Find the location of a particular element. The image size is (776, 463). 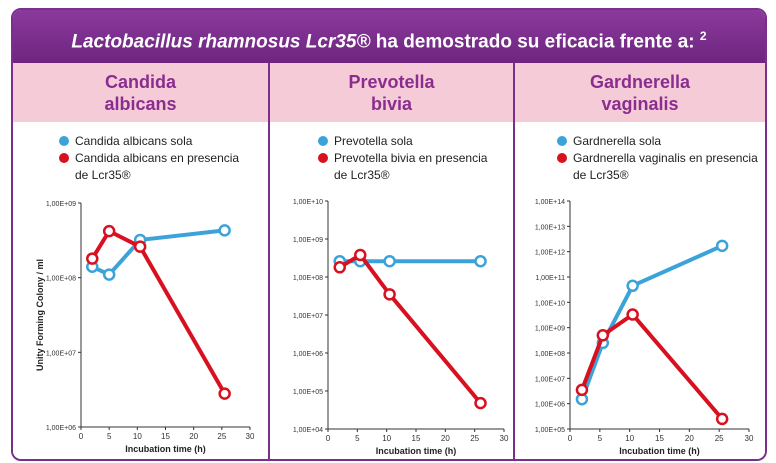

legend-label: Candida albicans en presencia is located at coordinates (157, 158).